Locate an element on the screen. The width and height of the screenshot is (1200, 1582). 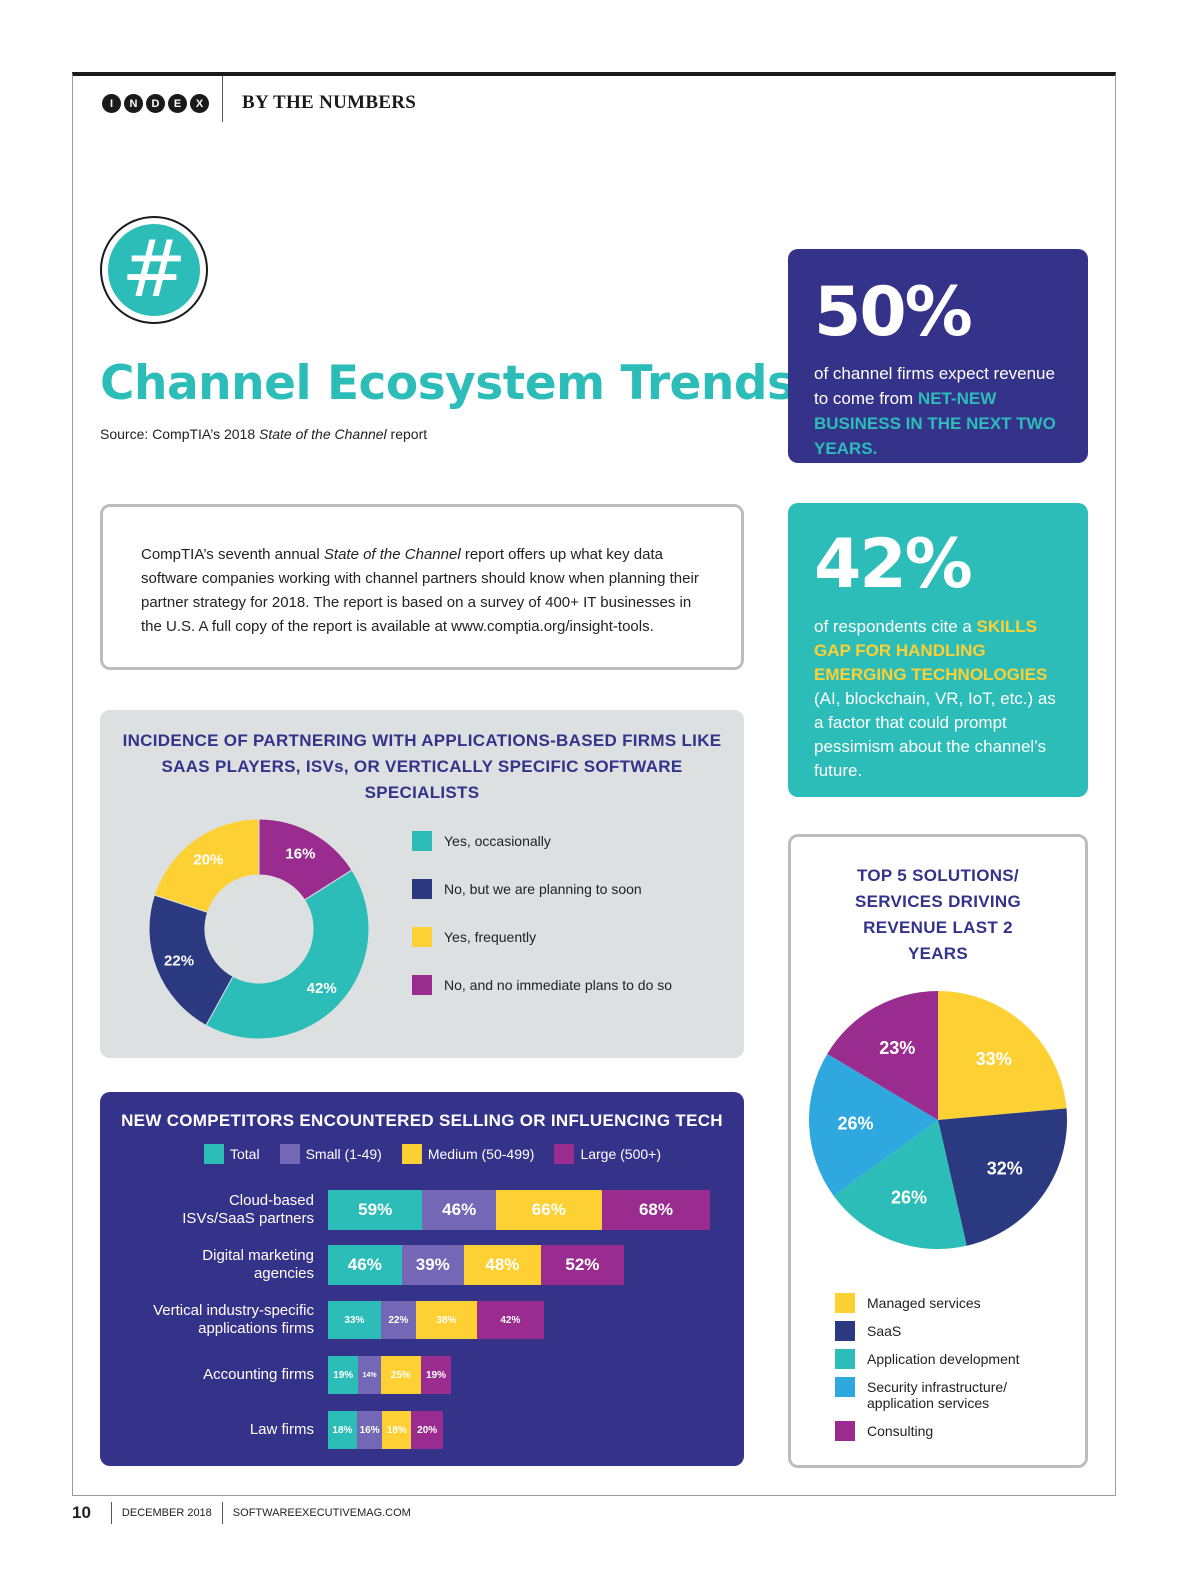
legend-item: Managed services is located at coordinates (908, 1303).